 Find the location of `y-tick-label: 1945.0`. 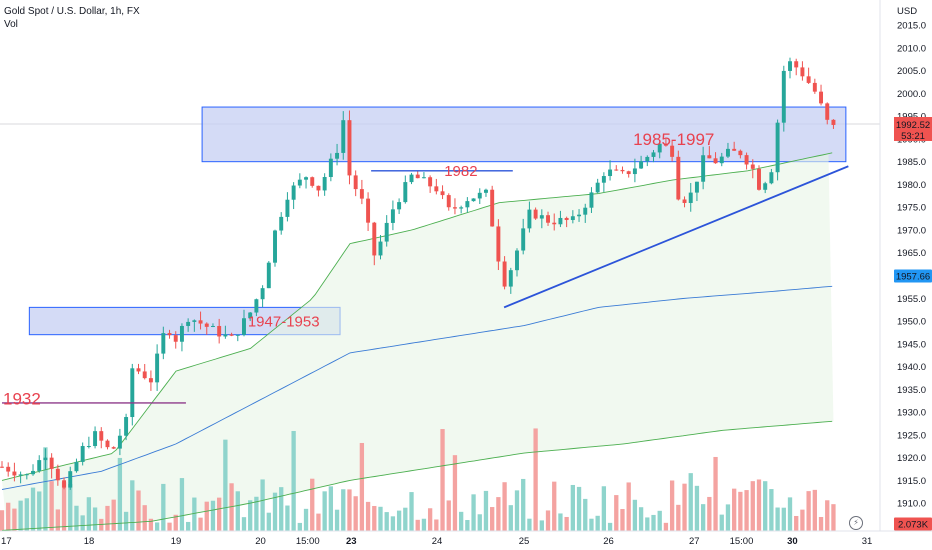

y-tick-label: 1945.0 is located at coordinates (911, 344).